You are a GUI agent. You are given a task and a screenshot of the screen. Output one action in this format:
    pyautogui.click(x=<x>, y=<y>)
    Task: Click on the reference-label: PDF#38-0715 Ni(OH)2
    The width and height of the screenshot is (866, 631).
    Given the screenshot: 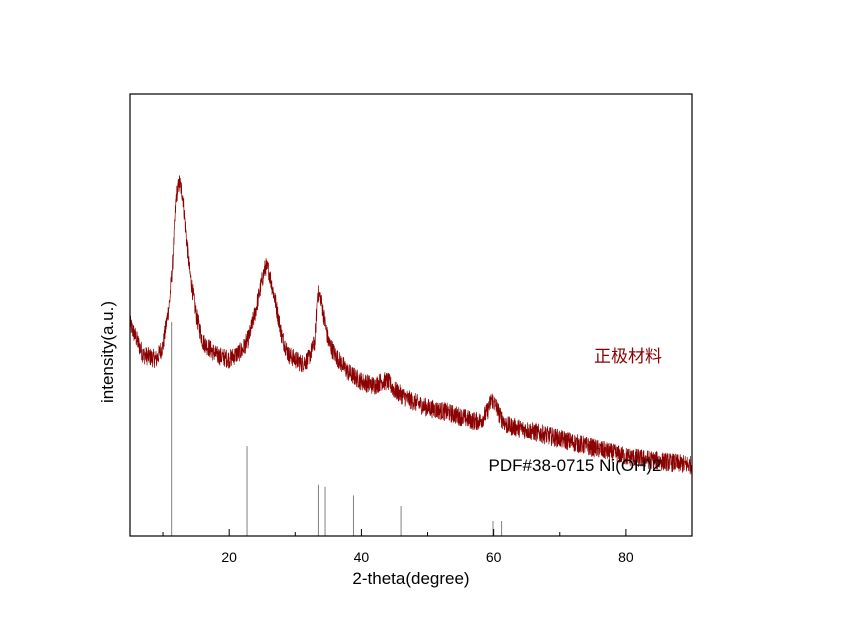 What is the action you would take?
    pyautogui.click(x=575, y=465)
    